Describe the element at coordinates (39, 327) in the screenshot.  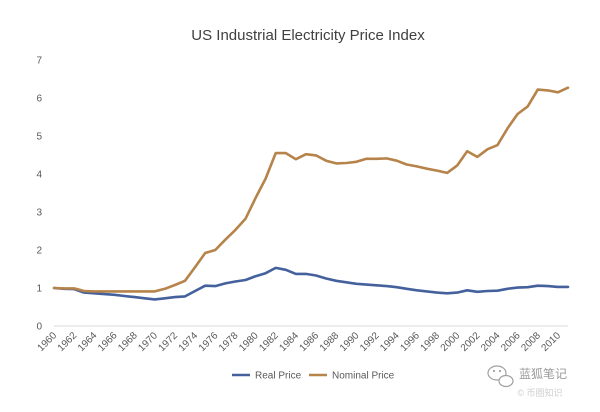
I see `y-tick-label: 0` at that location.